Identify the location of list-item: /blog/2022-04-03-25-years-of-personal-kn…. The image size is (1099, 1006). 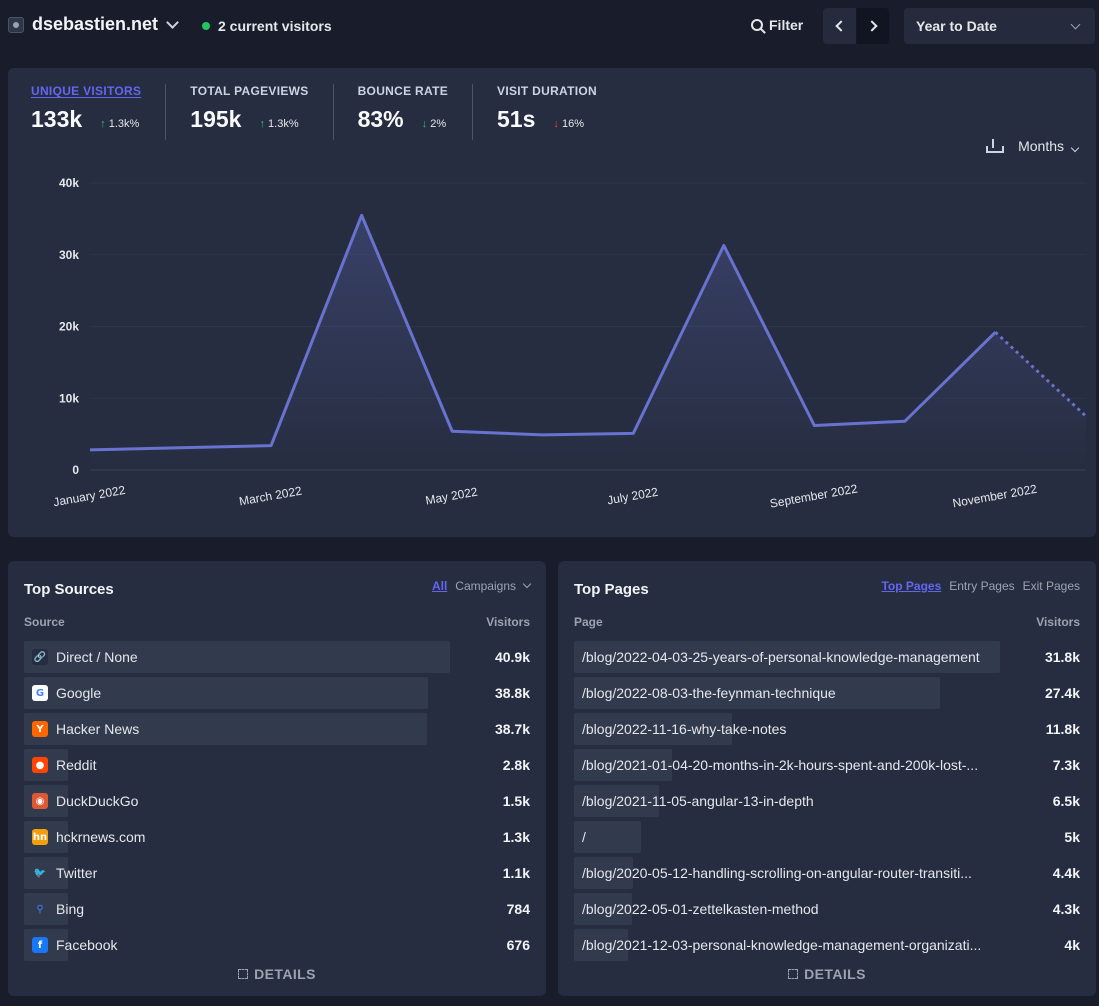
(827, 657).